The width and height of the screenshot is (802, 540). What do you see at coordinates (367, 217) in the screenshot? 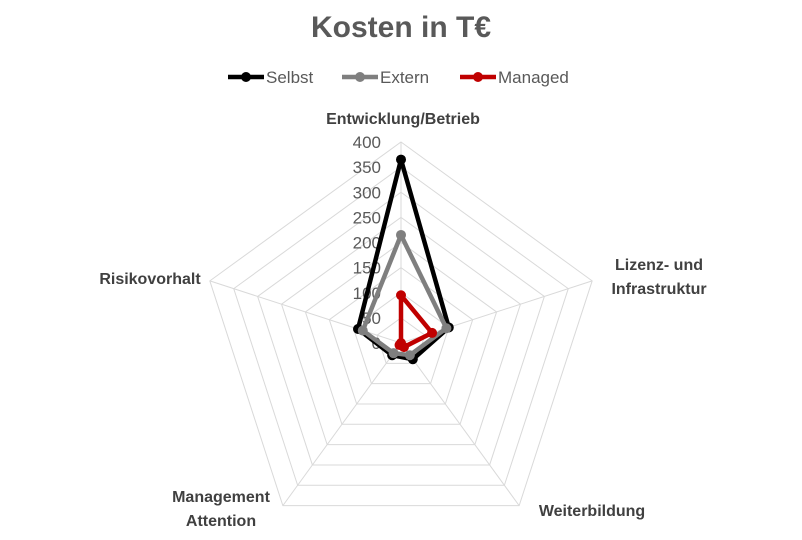
I see `tick-label: 250` at bounding box center [367, 217].